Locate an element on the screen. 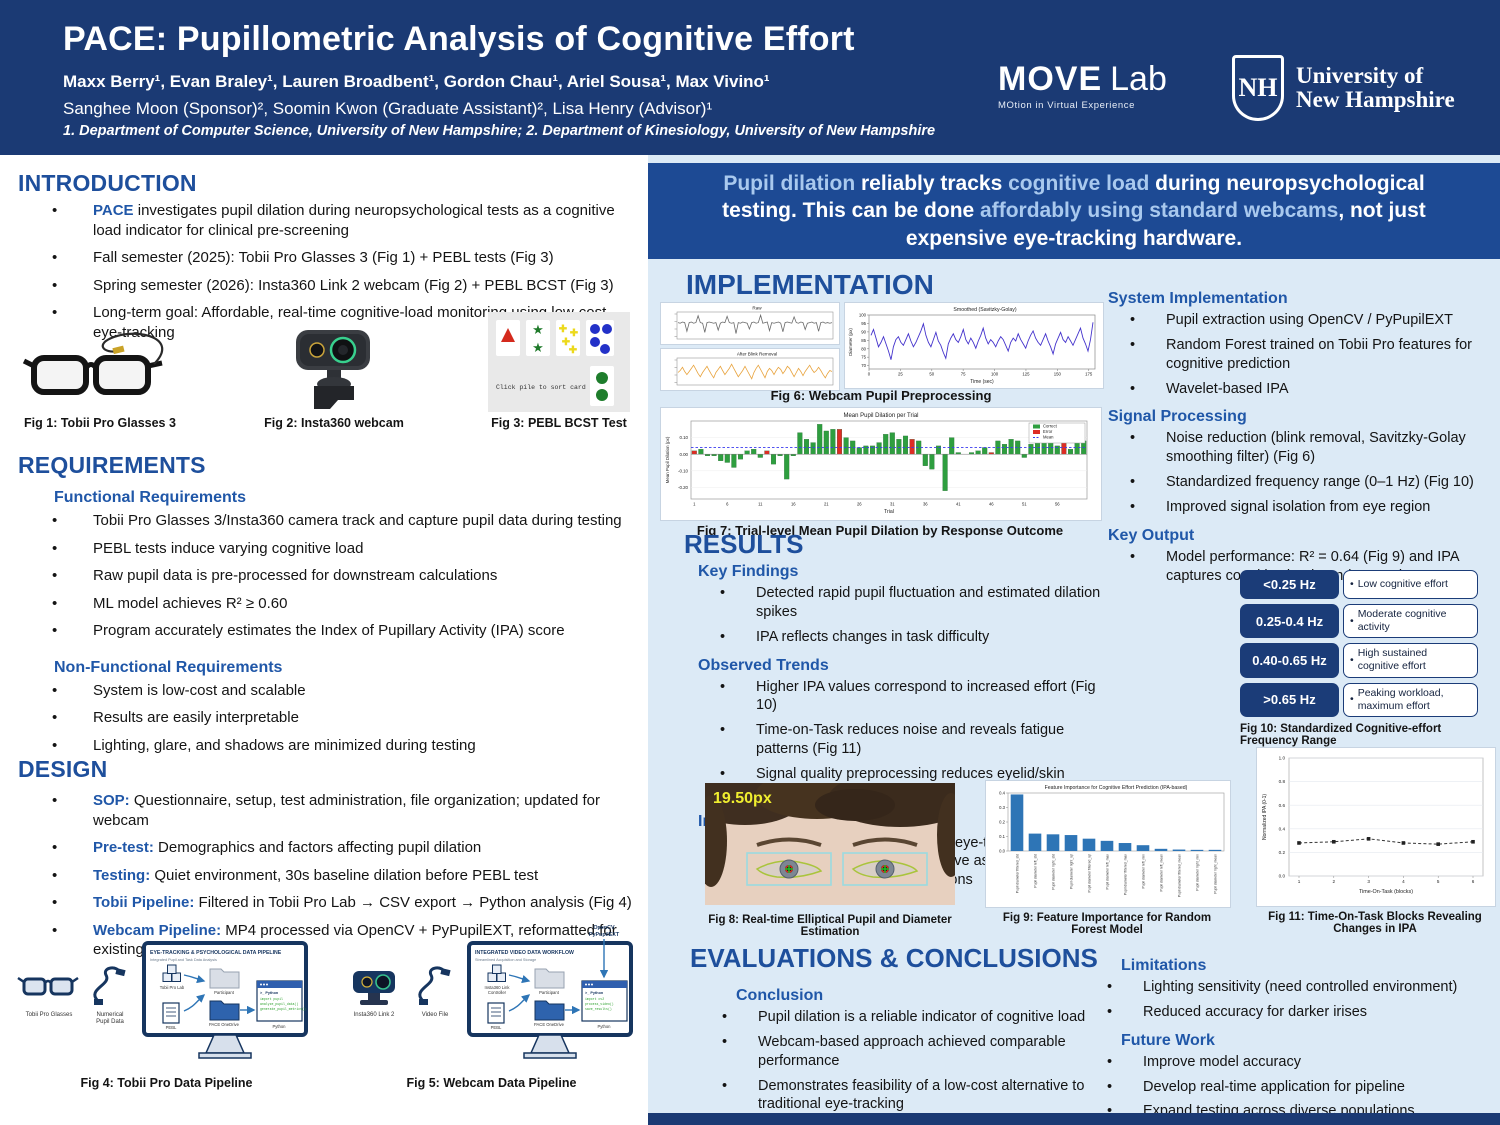  svg-text: -0.10 is located at coordinates (683, 470).